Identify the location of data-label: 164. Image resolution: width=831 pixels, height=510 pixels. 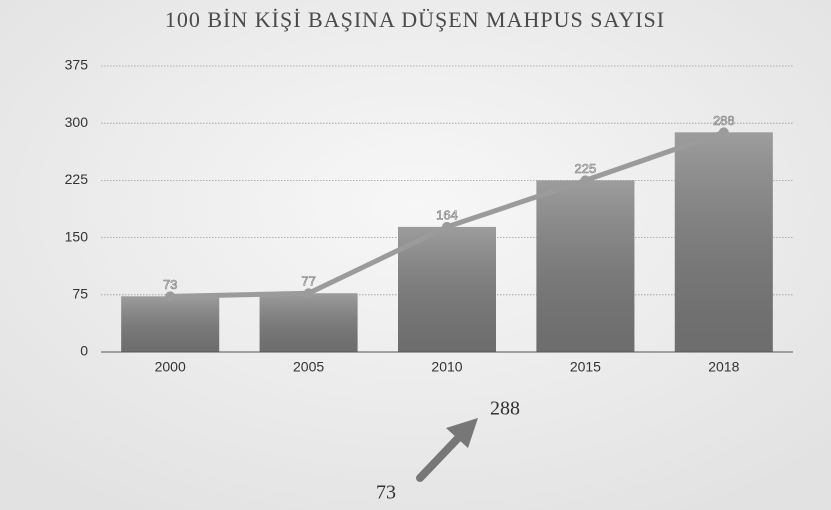
(447, 214).